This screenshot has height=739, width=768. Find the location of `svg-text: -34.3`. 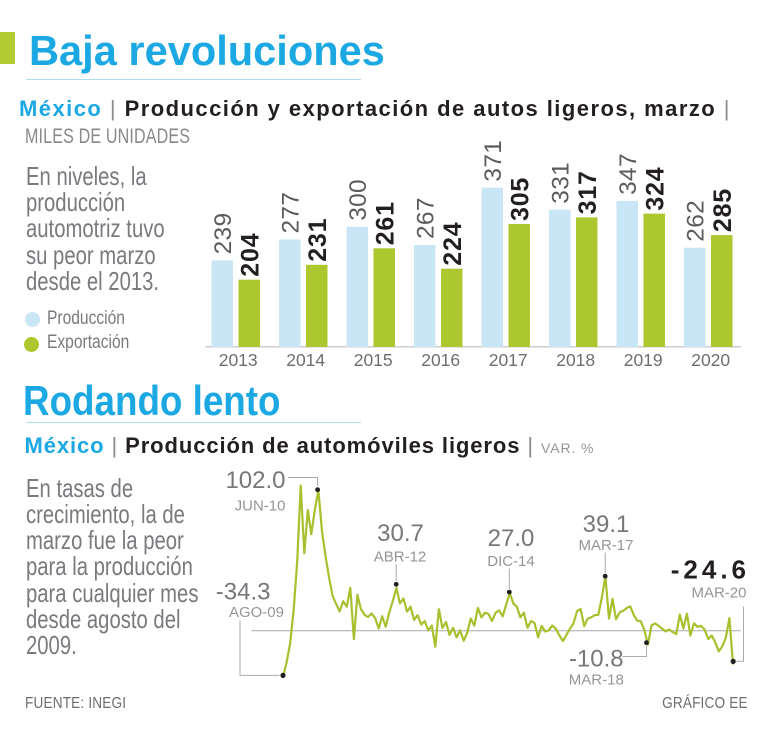

svg-text: -34.3 is located at coordinates (243, 592).